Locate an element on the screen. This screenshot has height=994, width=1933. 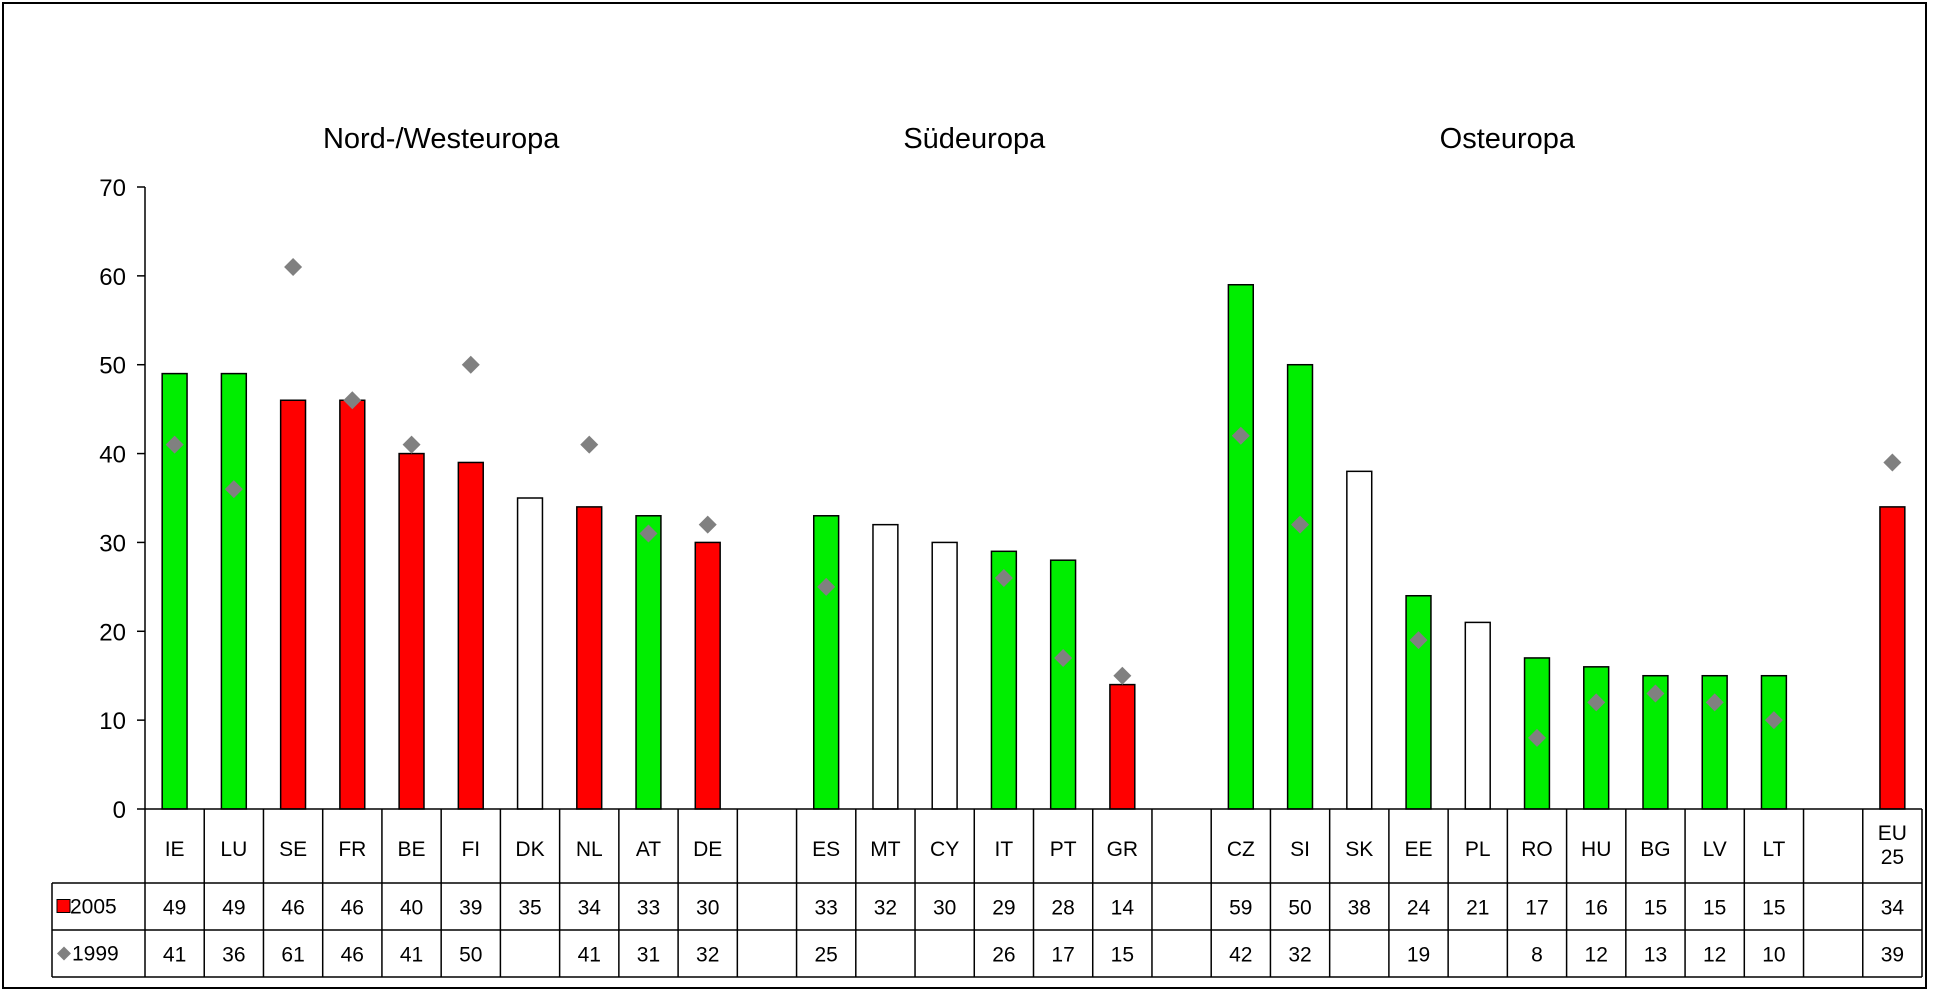
y-tick-label: 70 is located at coordinates (112, 188).